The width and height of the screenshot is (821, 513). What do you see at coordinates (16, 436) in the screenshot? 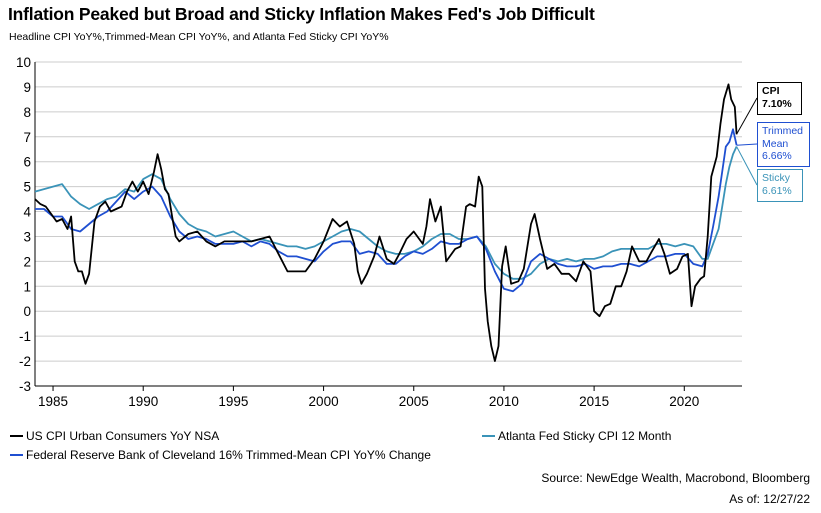
I see `legend-swatch-cpi` at bounding box center [16, 436].